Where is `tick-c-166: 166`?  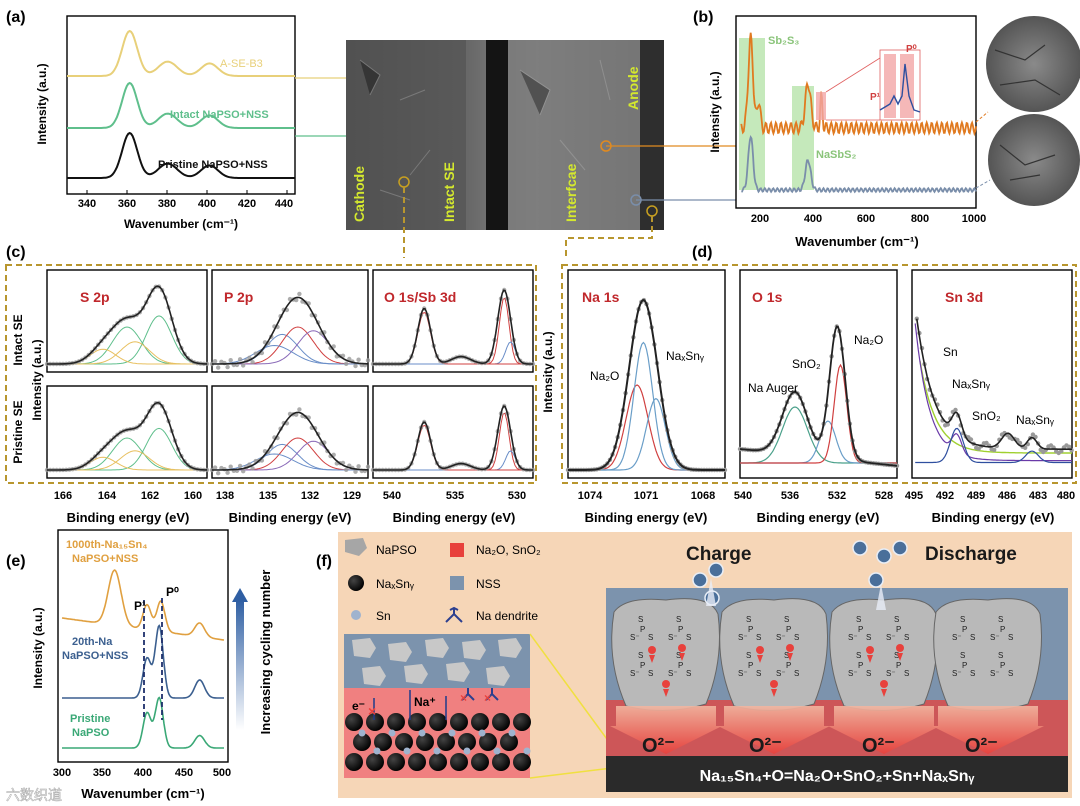 tick-c-166: 166 is located at coordinates (63, 496).